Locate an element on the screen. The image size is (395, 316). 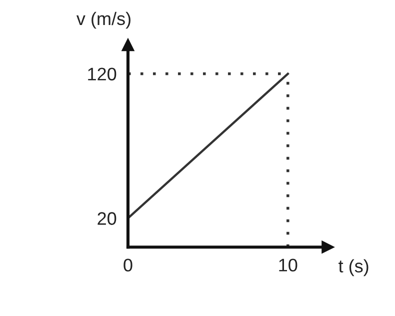
x-axis-title: t (s) is located at coordinates (353, 267).